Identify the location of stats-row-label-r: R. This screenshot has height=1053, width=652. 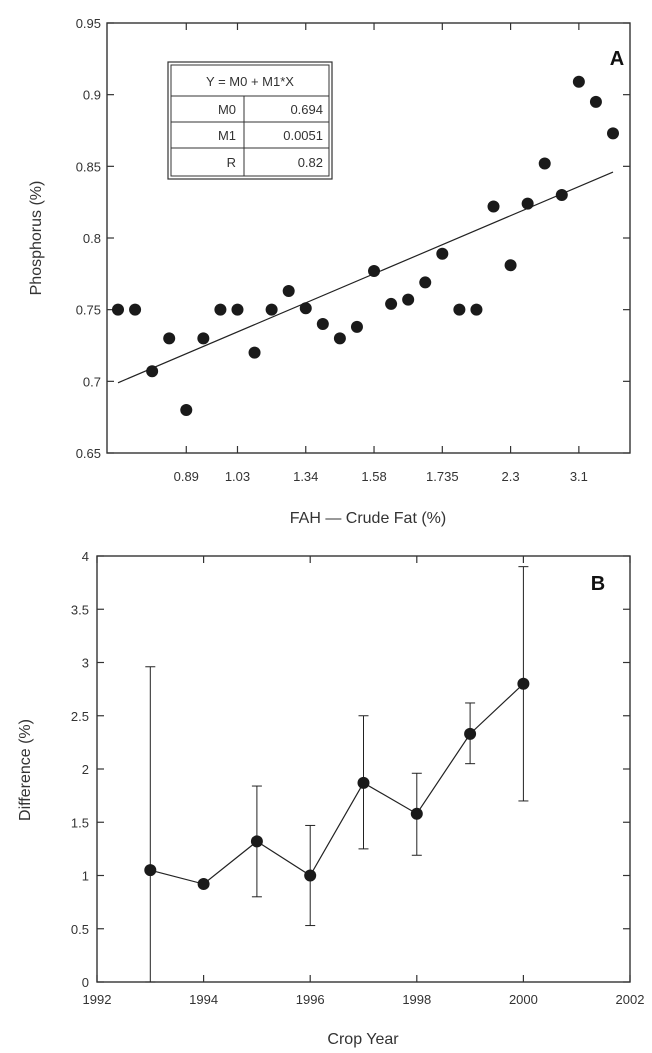
(231, 162).